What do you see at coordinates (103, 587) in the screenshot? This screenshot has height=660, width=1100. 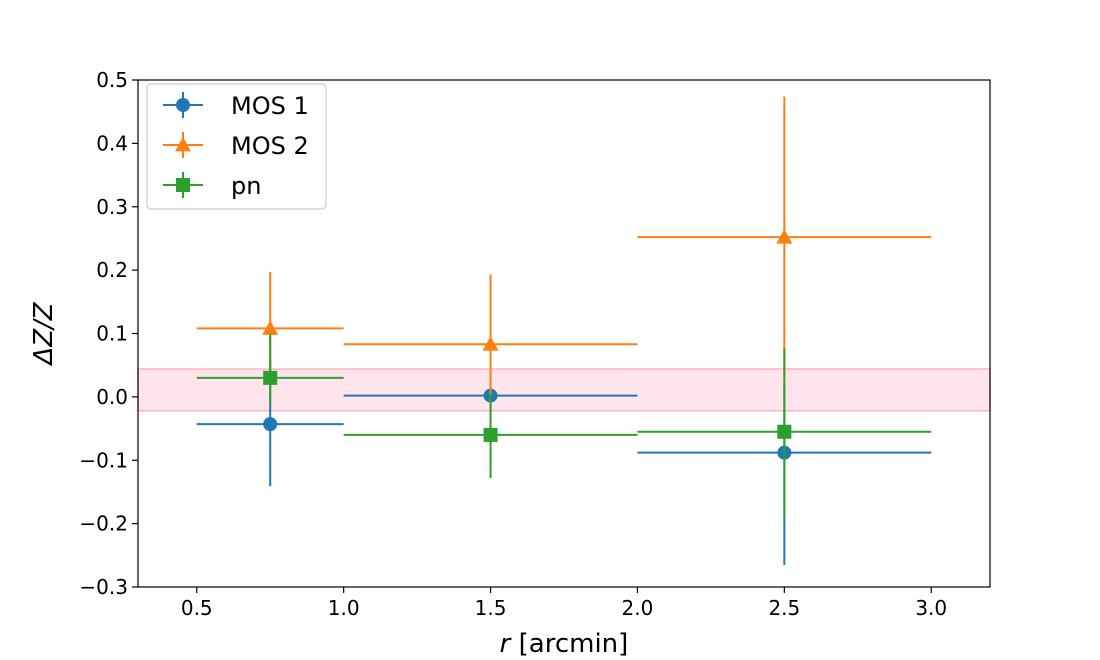 I see `y-tick-label: −0.3` at bounding box center [103, 587].